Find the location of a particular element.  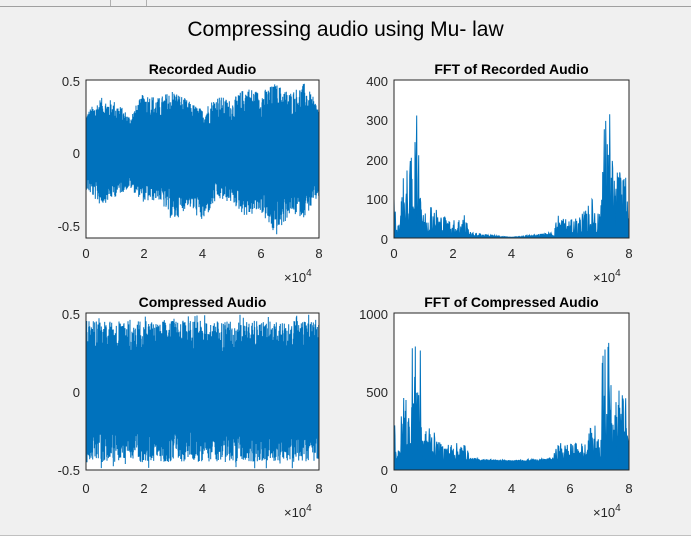

y-axis: 400 300 200 100 0 is located at coordinates (377, 160).